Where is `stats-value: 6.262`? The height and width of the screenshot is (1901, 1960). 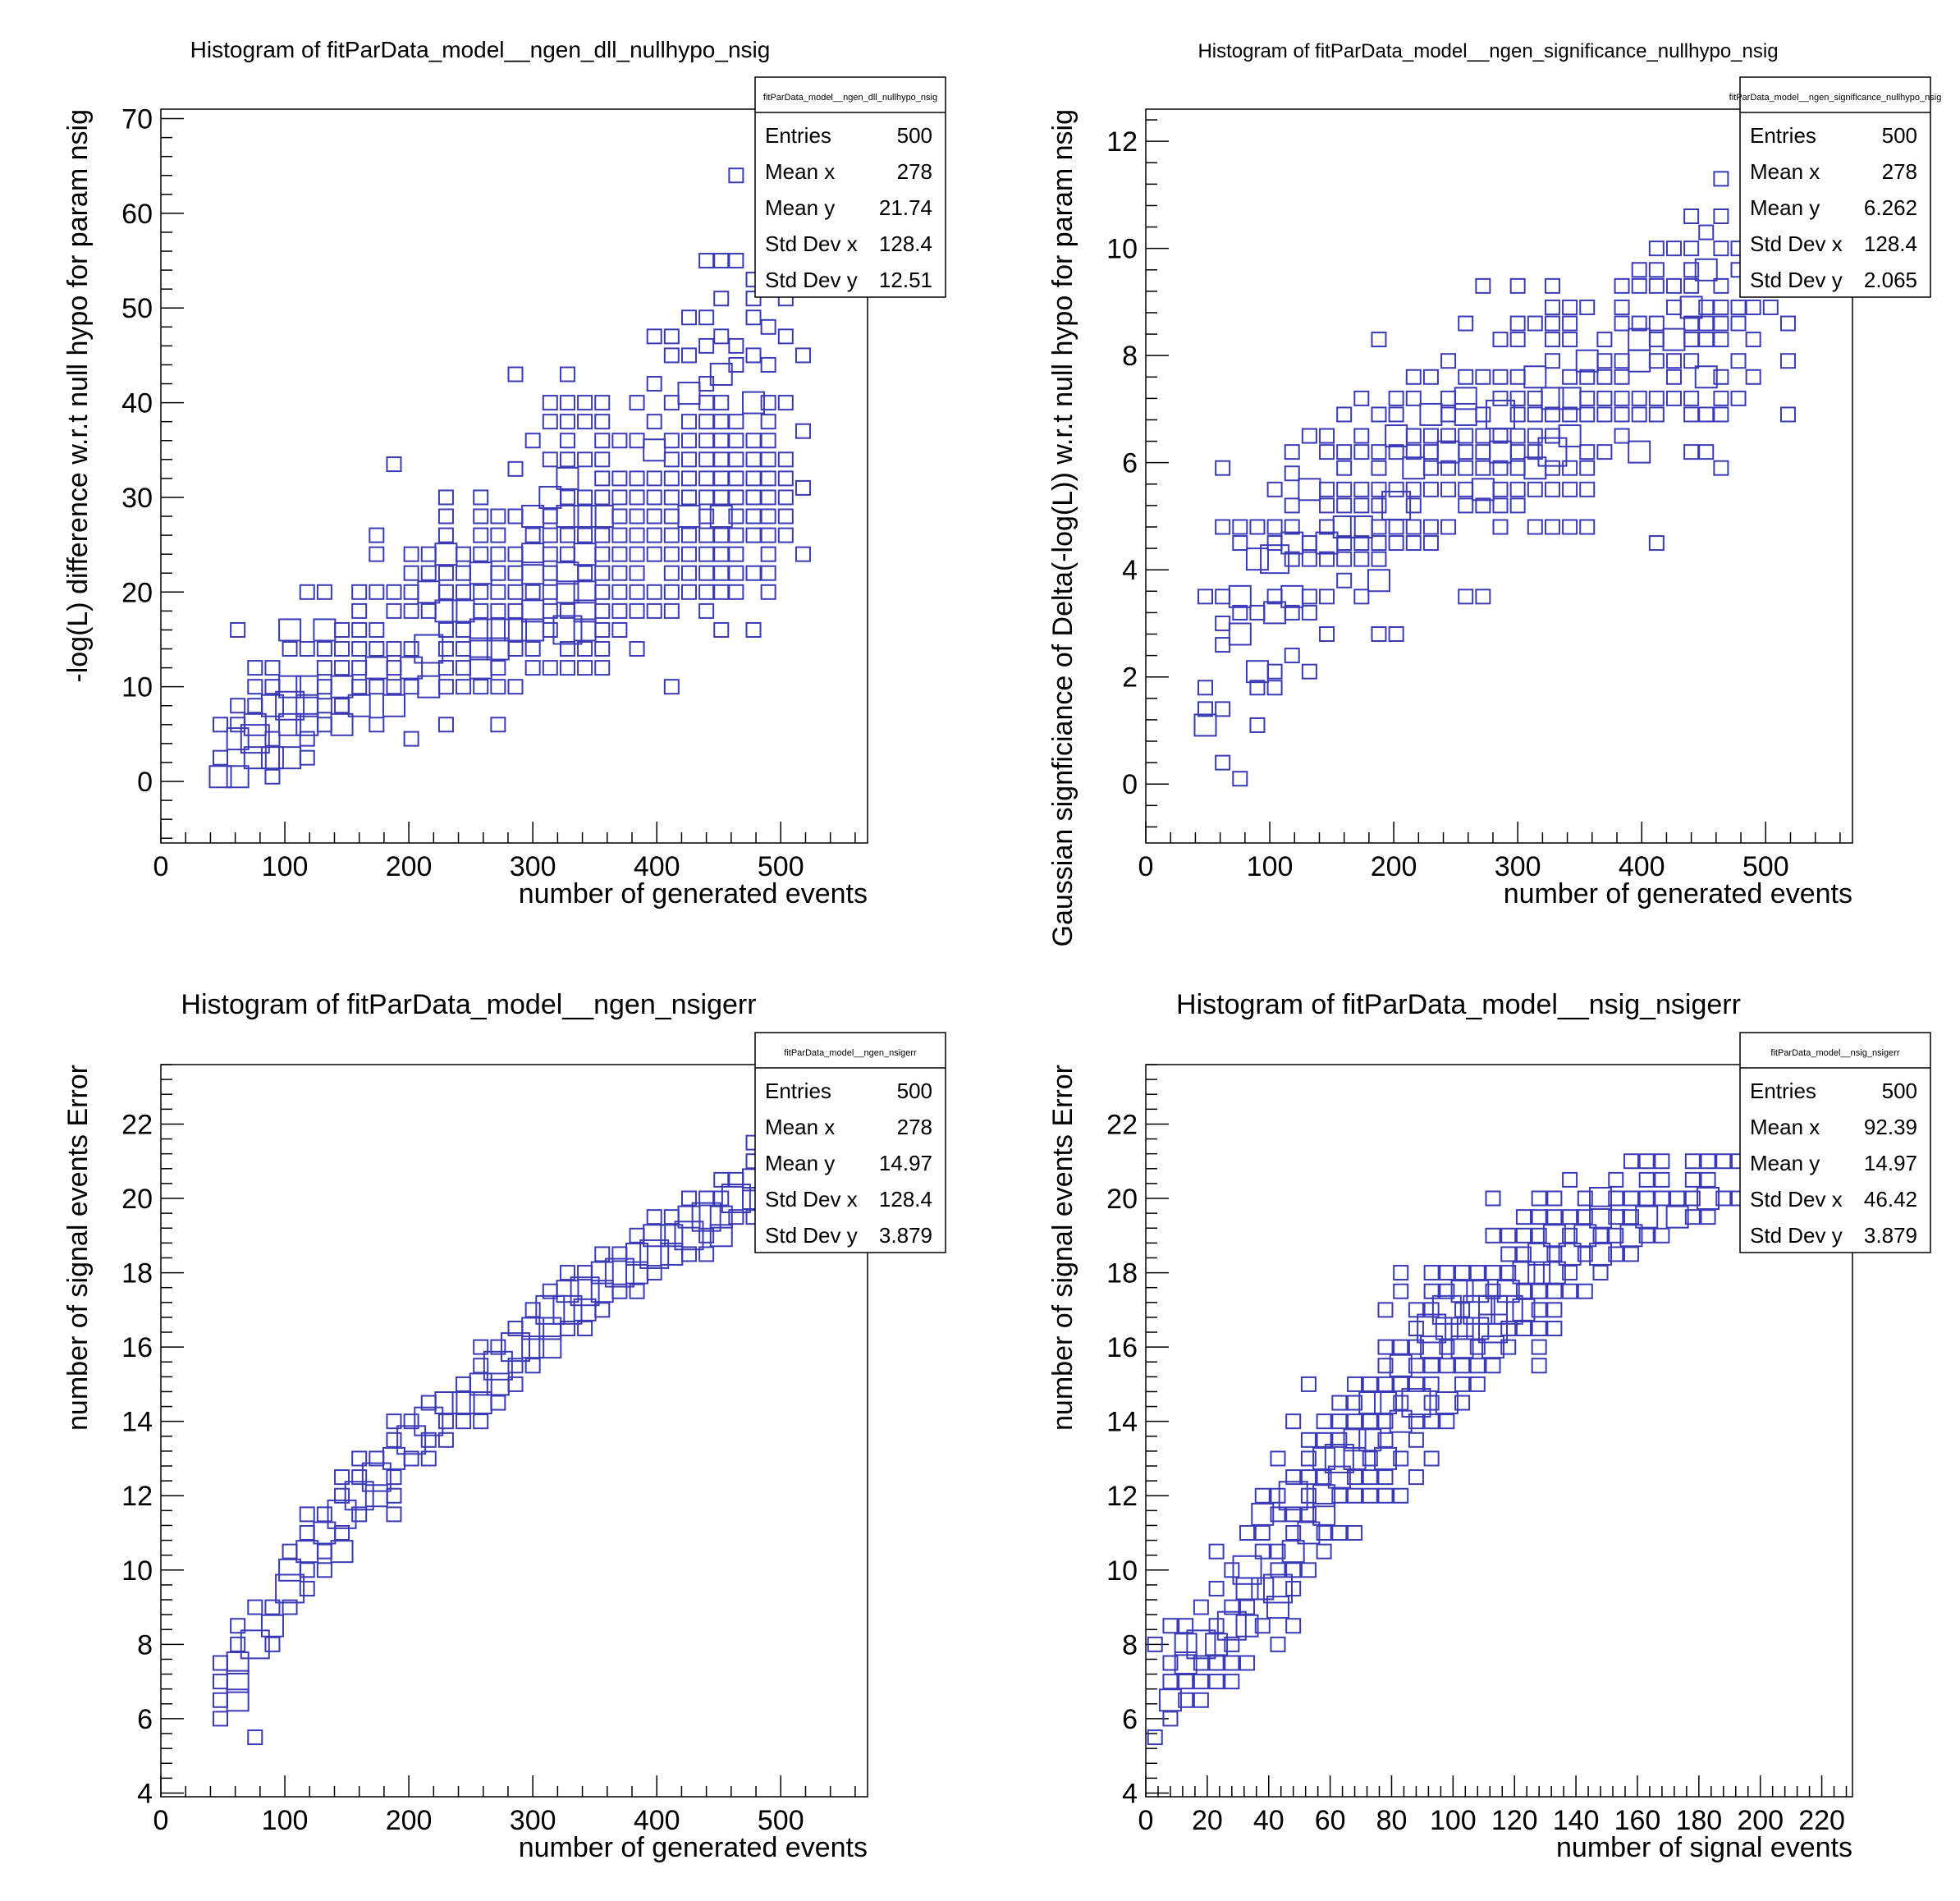 stats-value: 6.262 is located at coordinates (1890, 207).